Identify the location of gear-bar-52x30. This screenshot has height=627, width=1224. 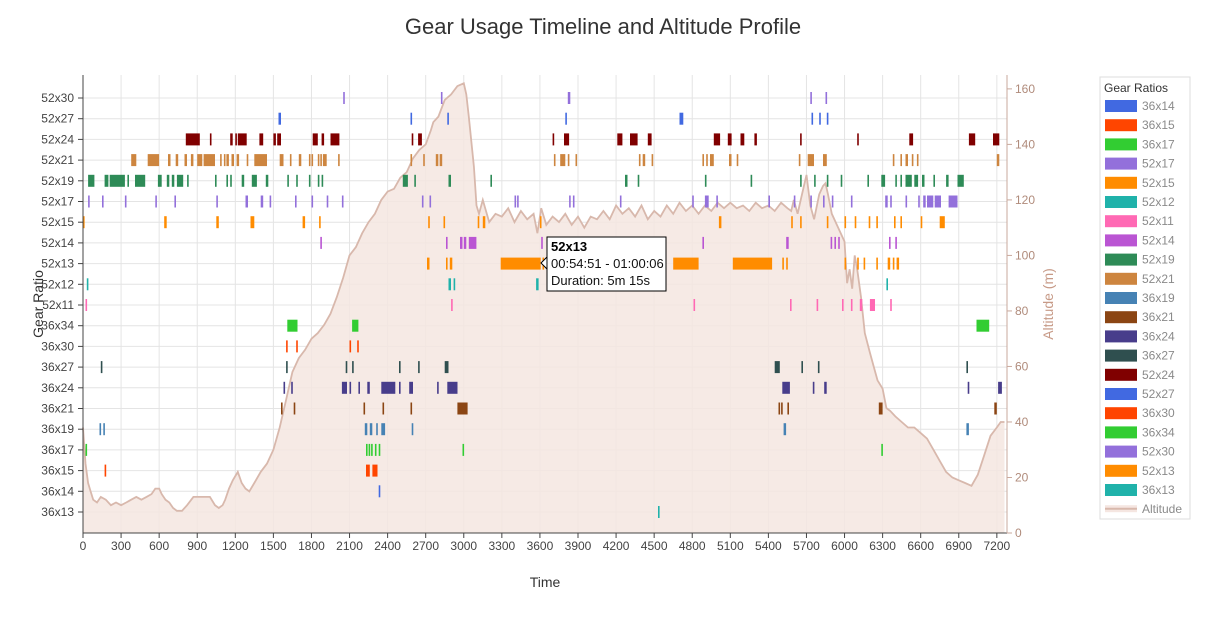
(441, 98).